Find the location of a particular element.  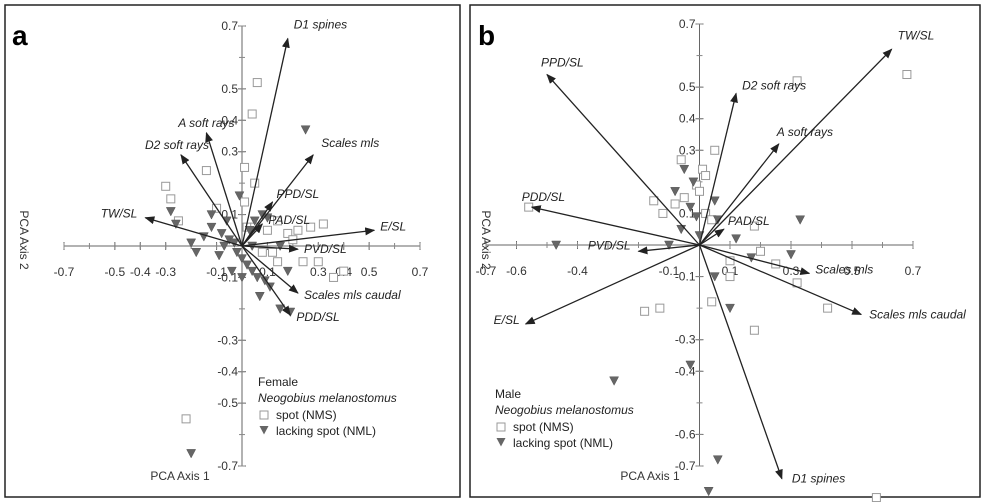

y-tick-label: -0.7 is located at coordinates (227, 466).